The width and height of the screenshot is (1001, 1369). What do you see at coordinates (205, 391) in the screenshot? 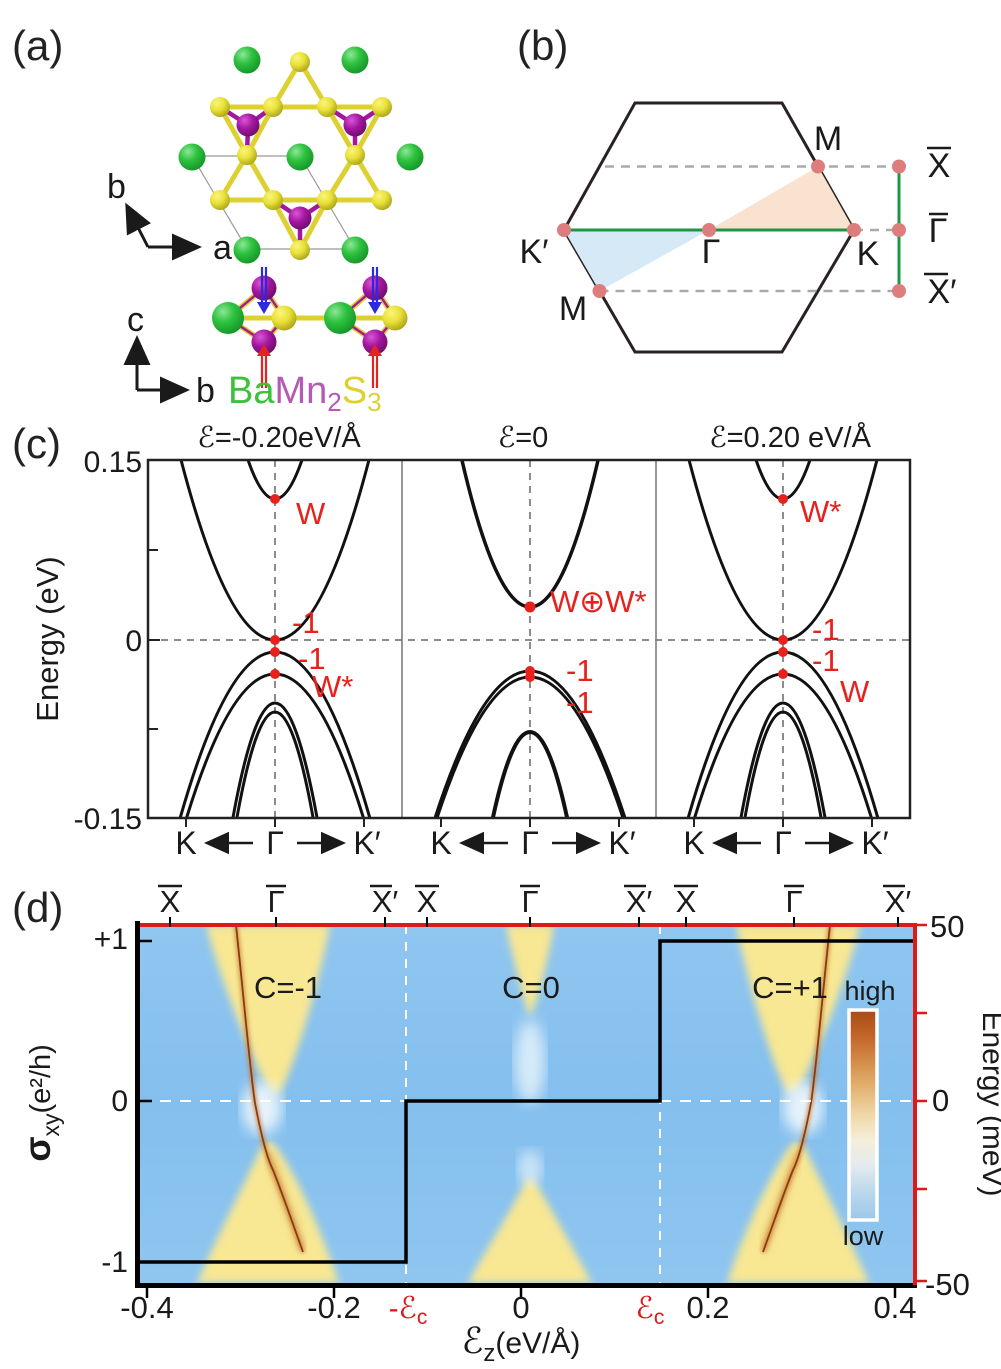
I see `axis-b2-label: b` at bounding box center [205, 391].